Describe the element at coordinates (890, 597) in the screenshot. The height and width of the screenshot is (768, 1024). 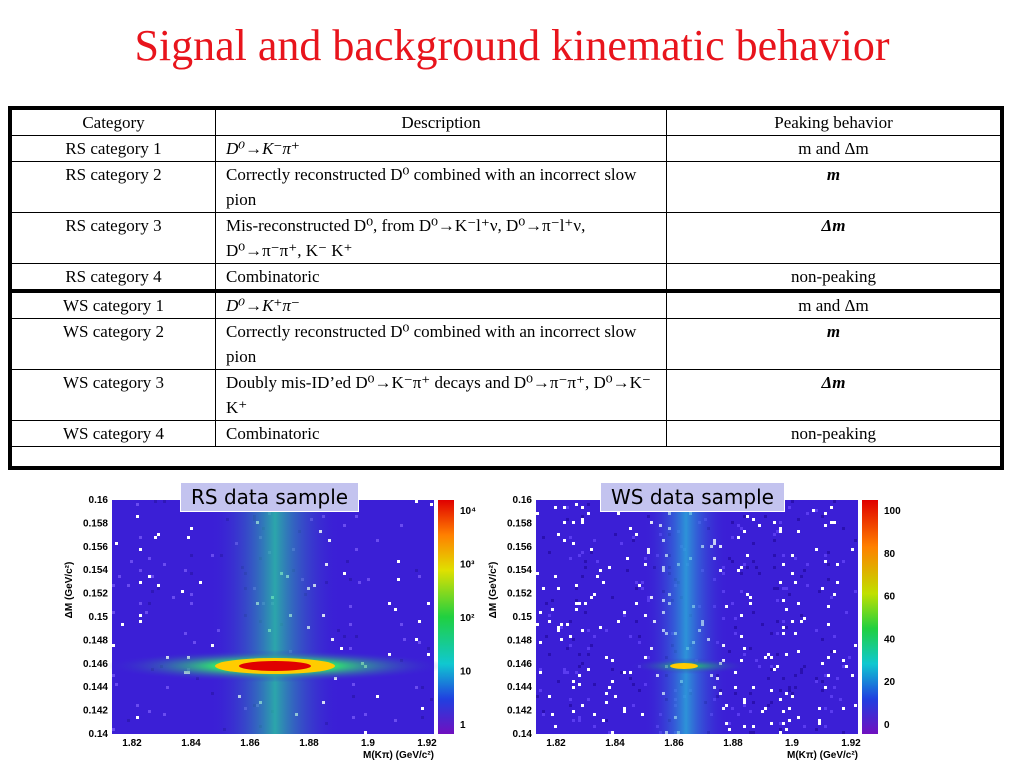
I see `ws-colorbar-tick-label: 60` at that location.